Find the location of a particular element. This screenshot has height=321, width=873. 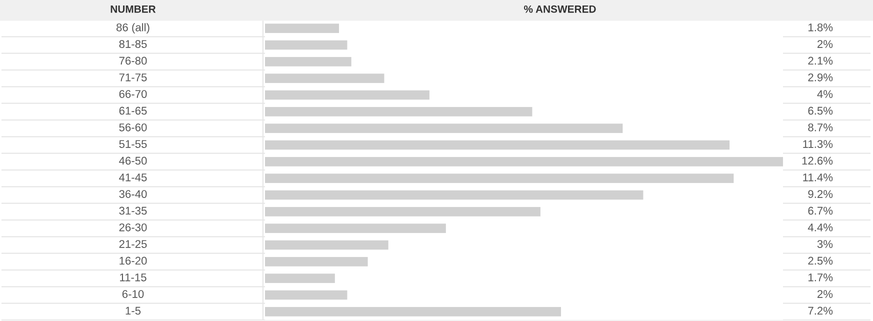

y-axis-title: NUMBER is located at coordinates (133, 9).